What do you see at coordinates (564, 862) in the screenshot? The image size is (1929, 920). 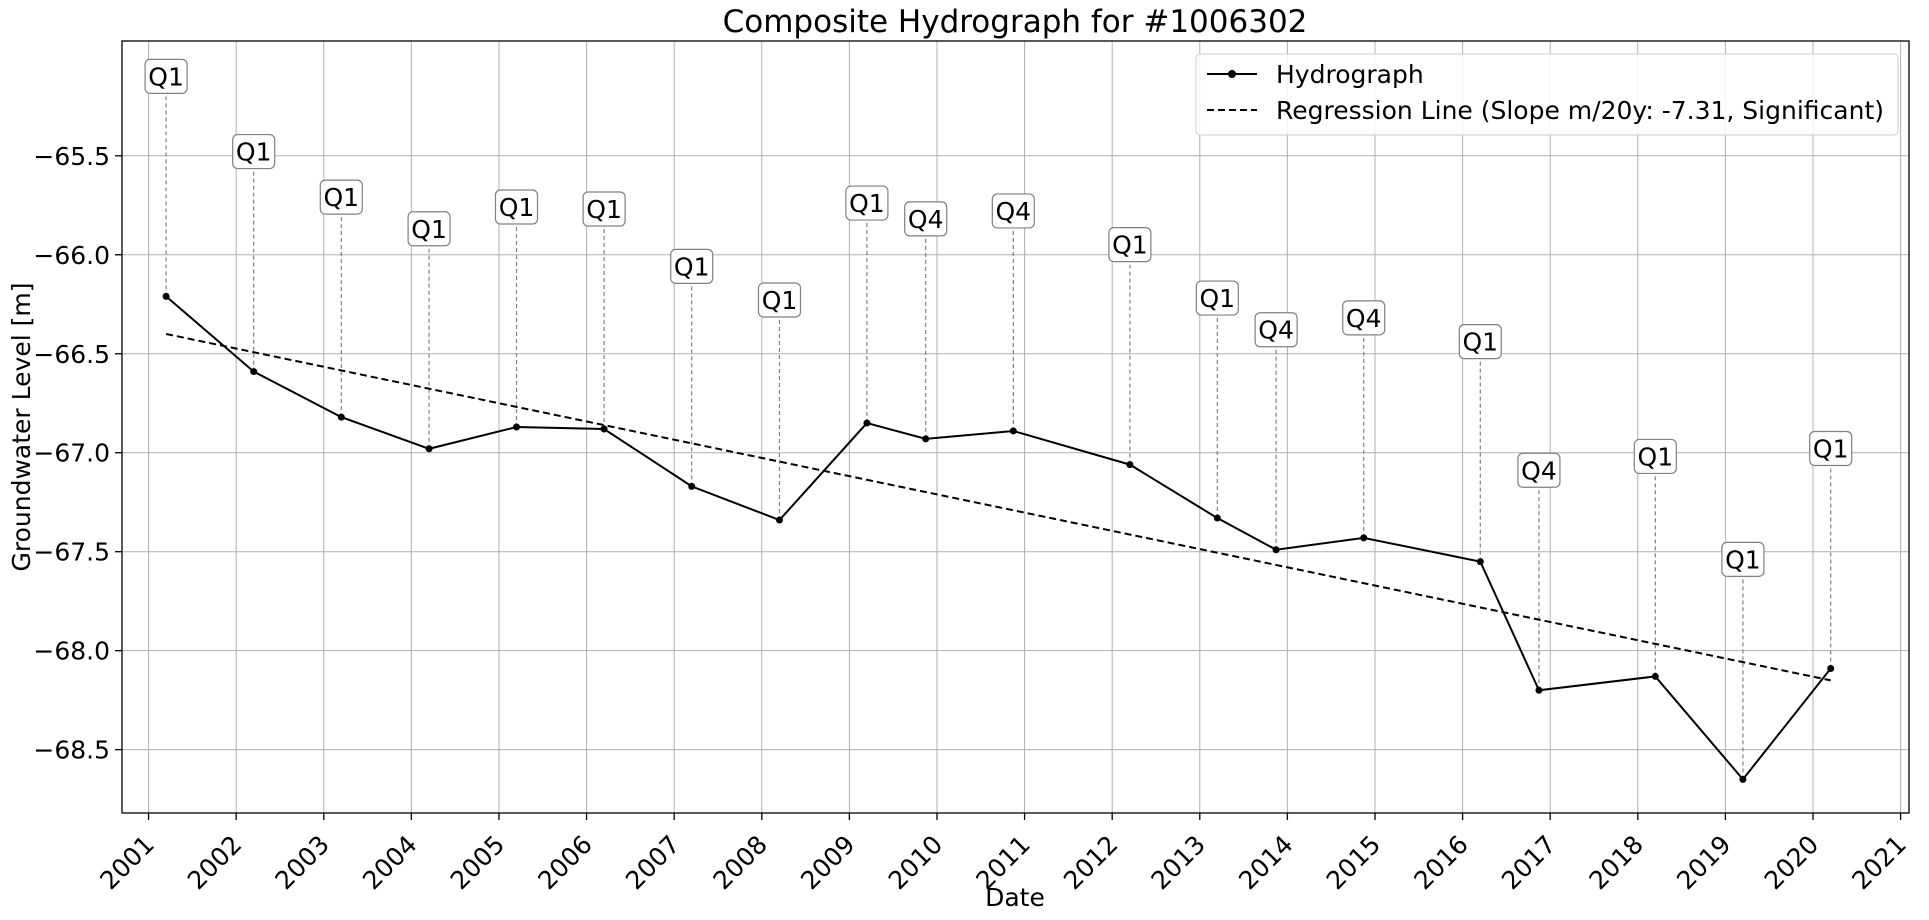 I see `x-tick-label: 2006` at bounding box center [564, 862].